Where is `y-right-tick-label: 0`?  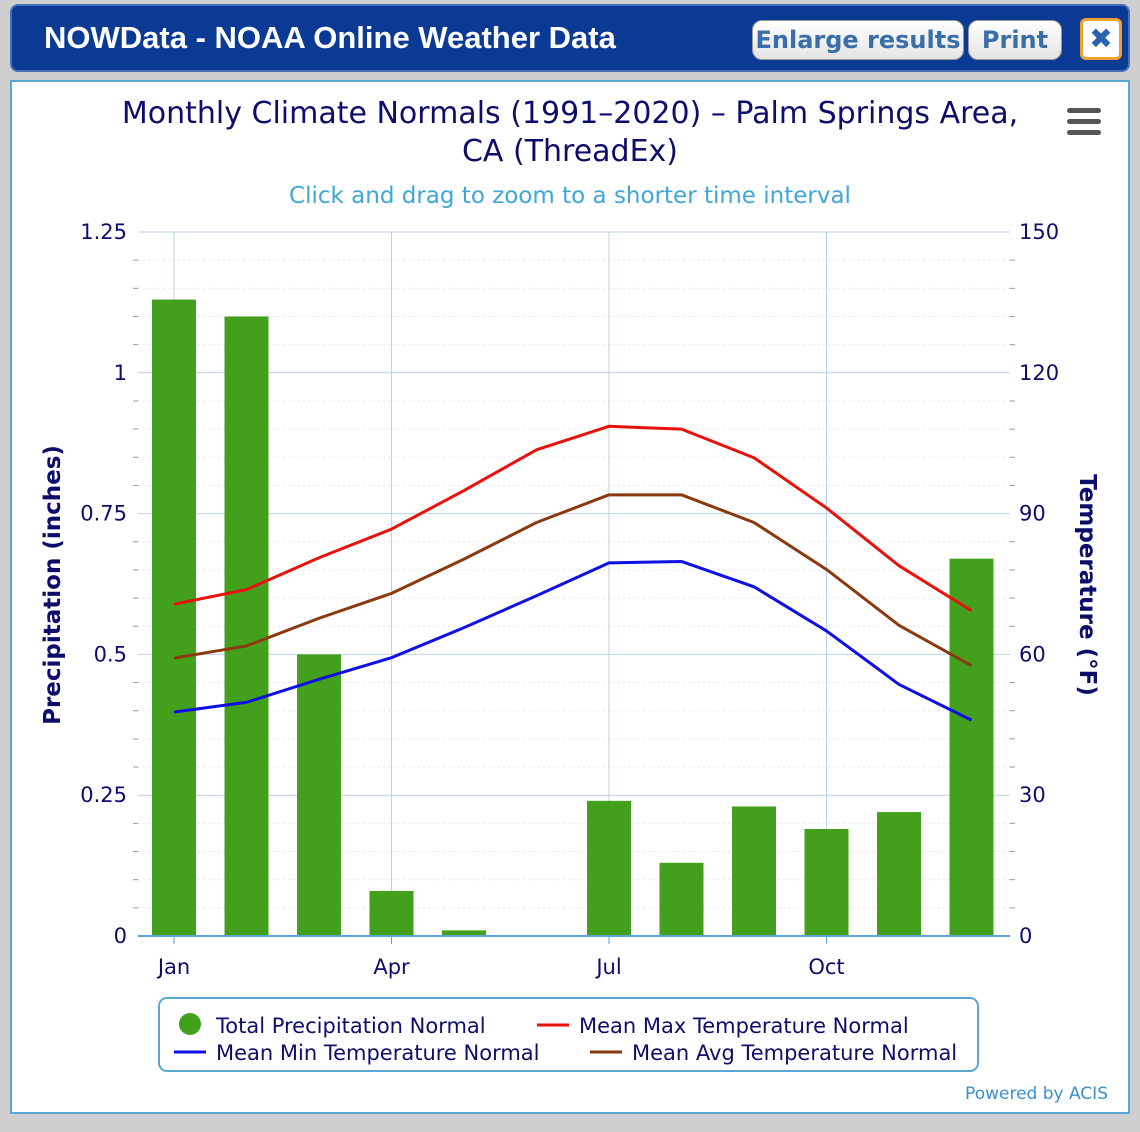
y-right-tick-label: 0 is located at coordinates (1025, 936).